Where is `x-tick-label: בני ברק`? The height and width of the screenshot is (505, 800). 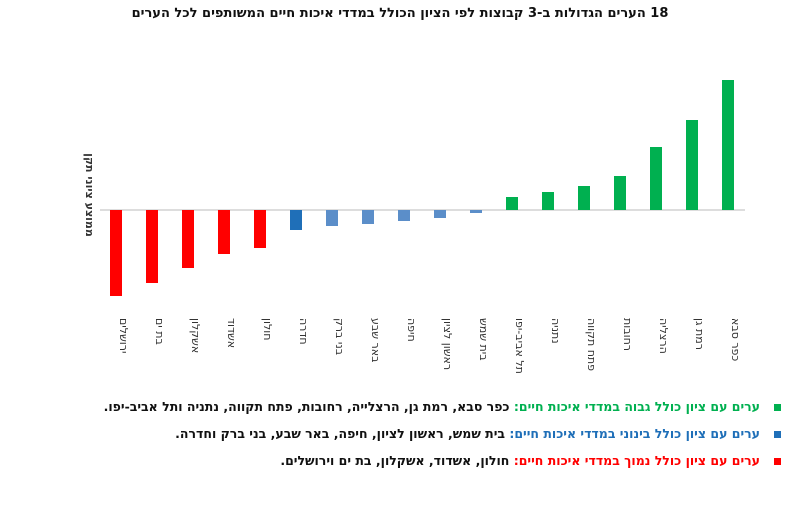 x-tick-label: בני ברק is located at coordinates (339, 336).